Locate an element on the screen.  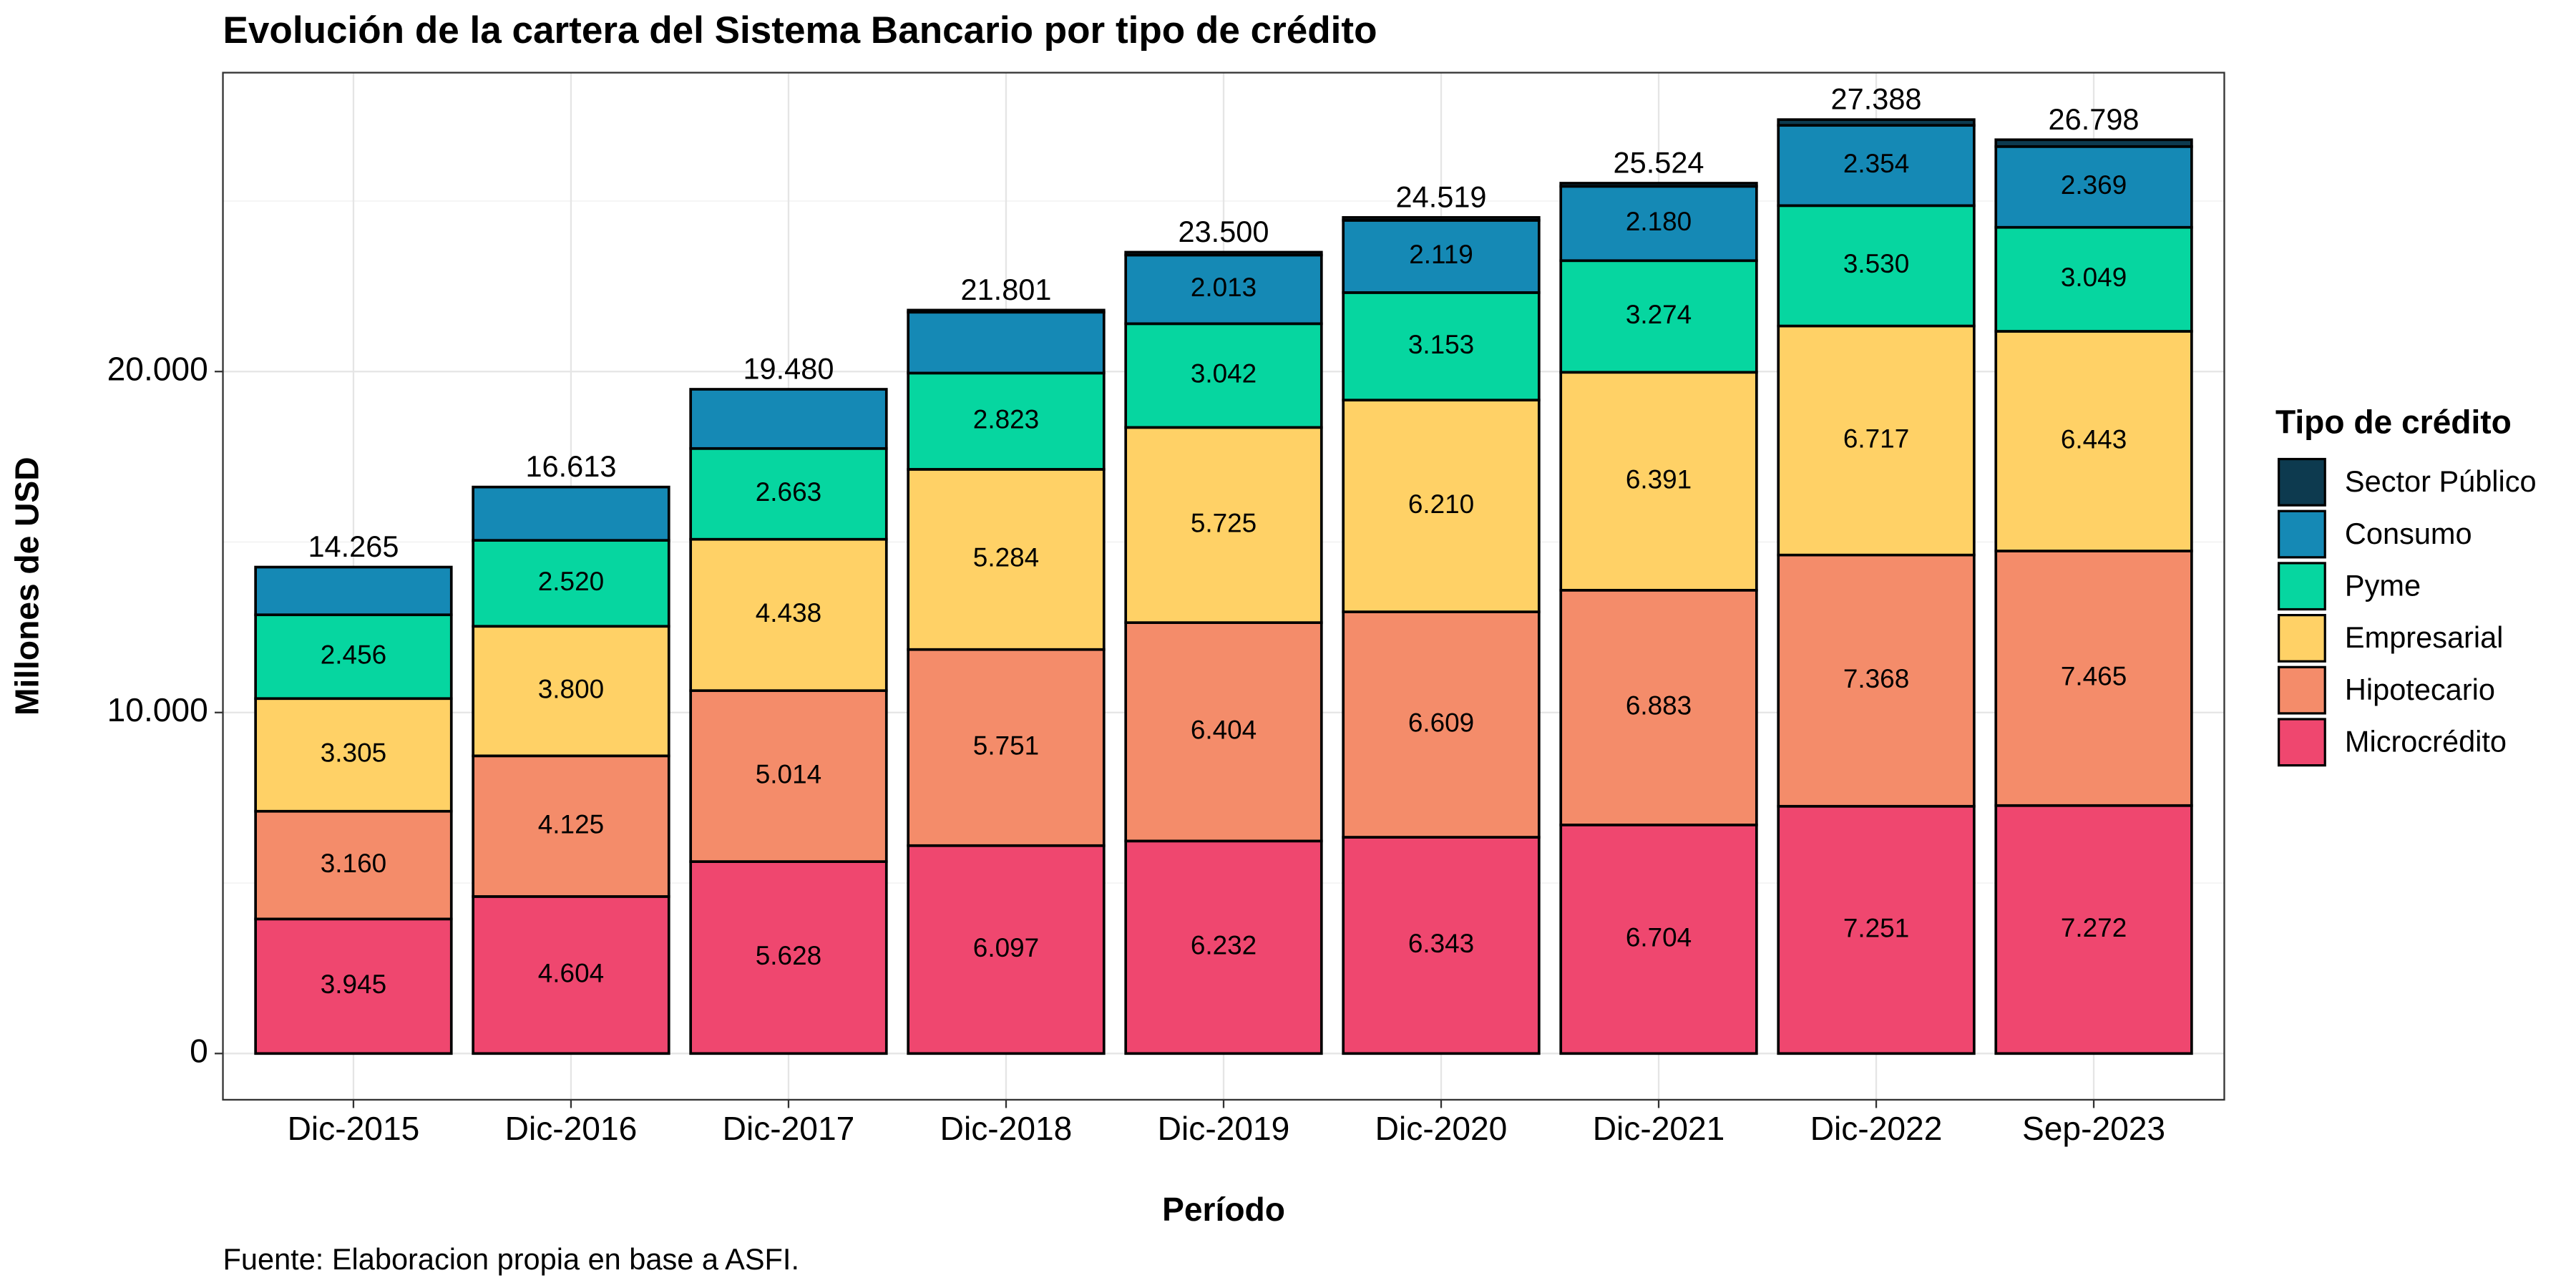
y-tick-label: 0 is located at coordinates (199, 1050).